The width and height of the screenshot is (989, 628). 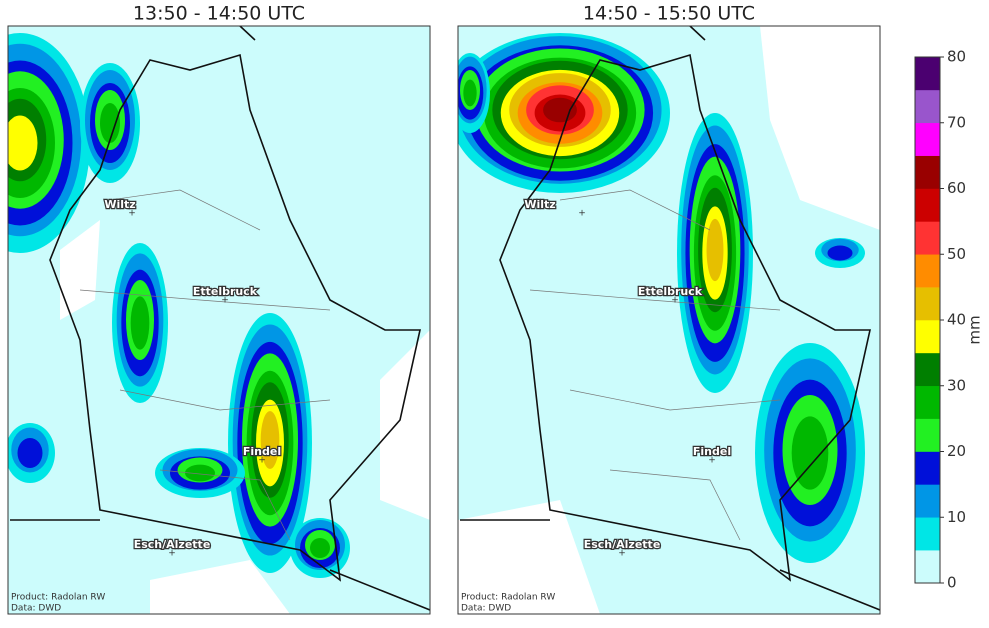 I want to click on colorbar-tick-label: 10, so click(x=956, y=517).